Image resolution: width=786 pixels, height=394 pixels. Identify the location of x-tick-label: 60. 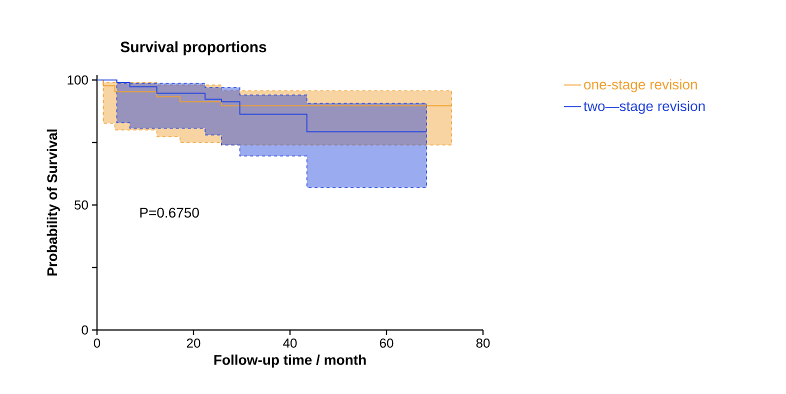
(387, 343).